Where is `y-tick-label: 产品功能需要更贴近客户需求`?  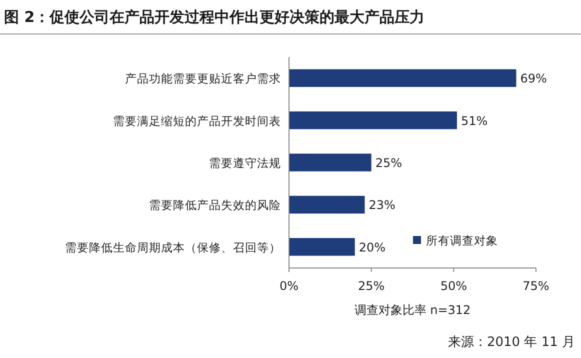 y-tick-label: 产品功能需要更贴近客户需求 is located at coordinates (203, 79).